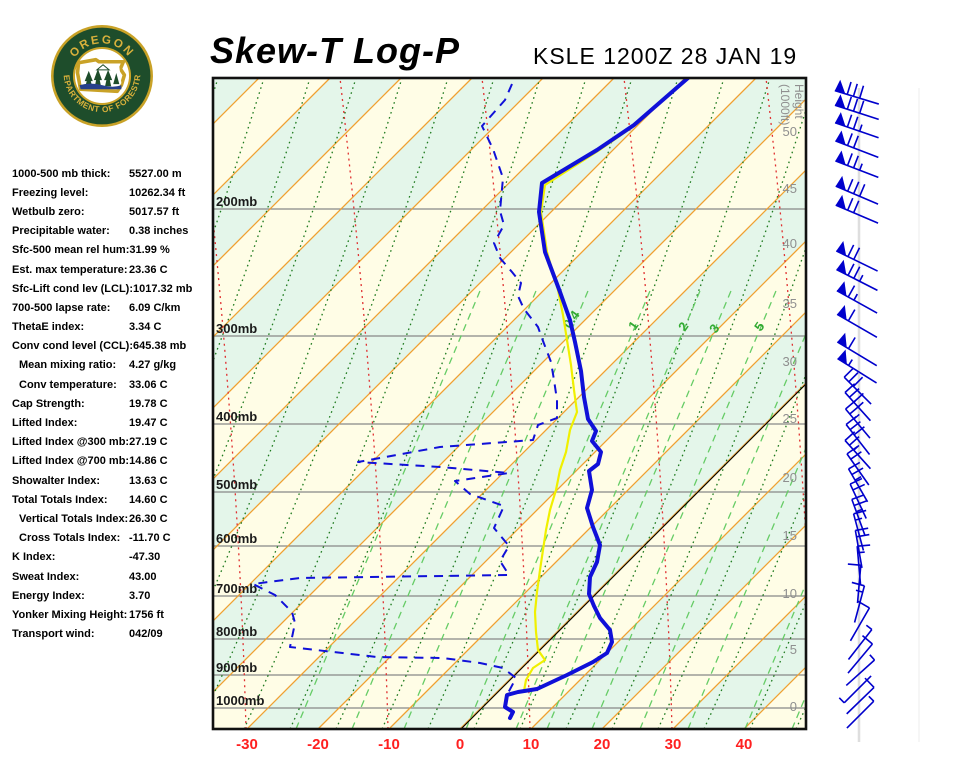  What do you see at coordinates (673, 744) in the screenshot?
I see `temp-axis-label: 30` at bounding box center [673, 744].